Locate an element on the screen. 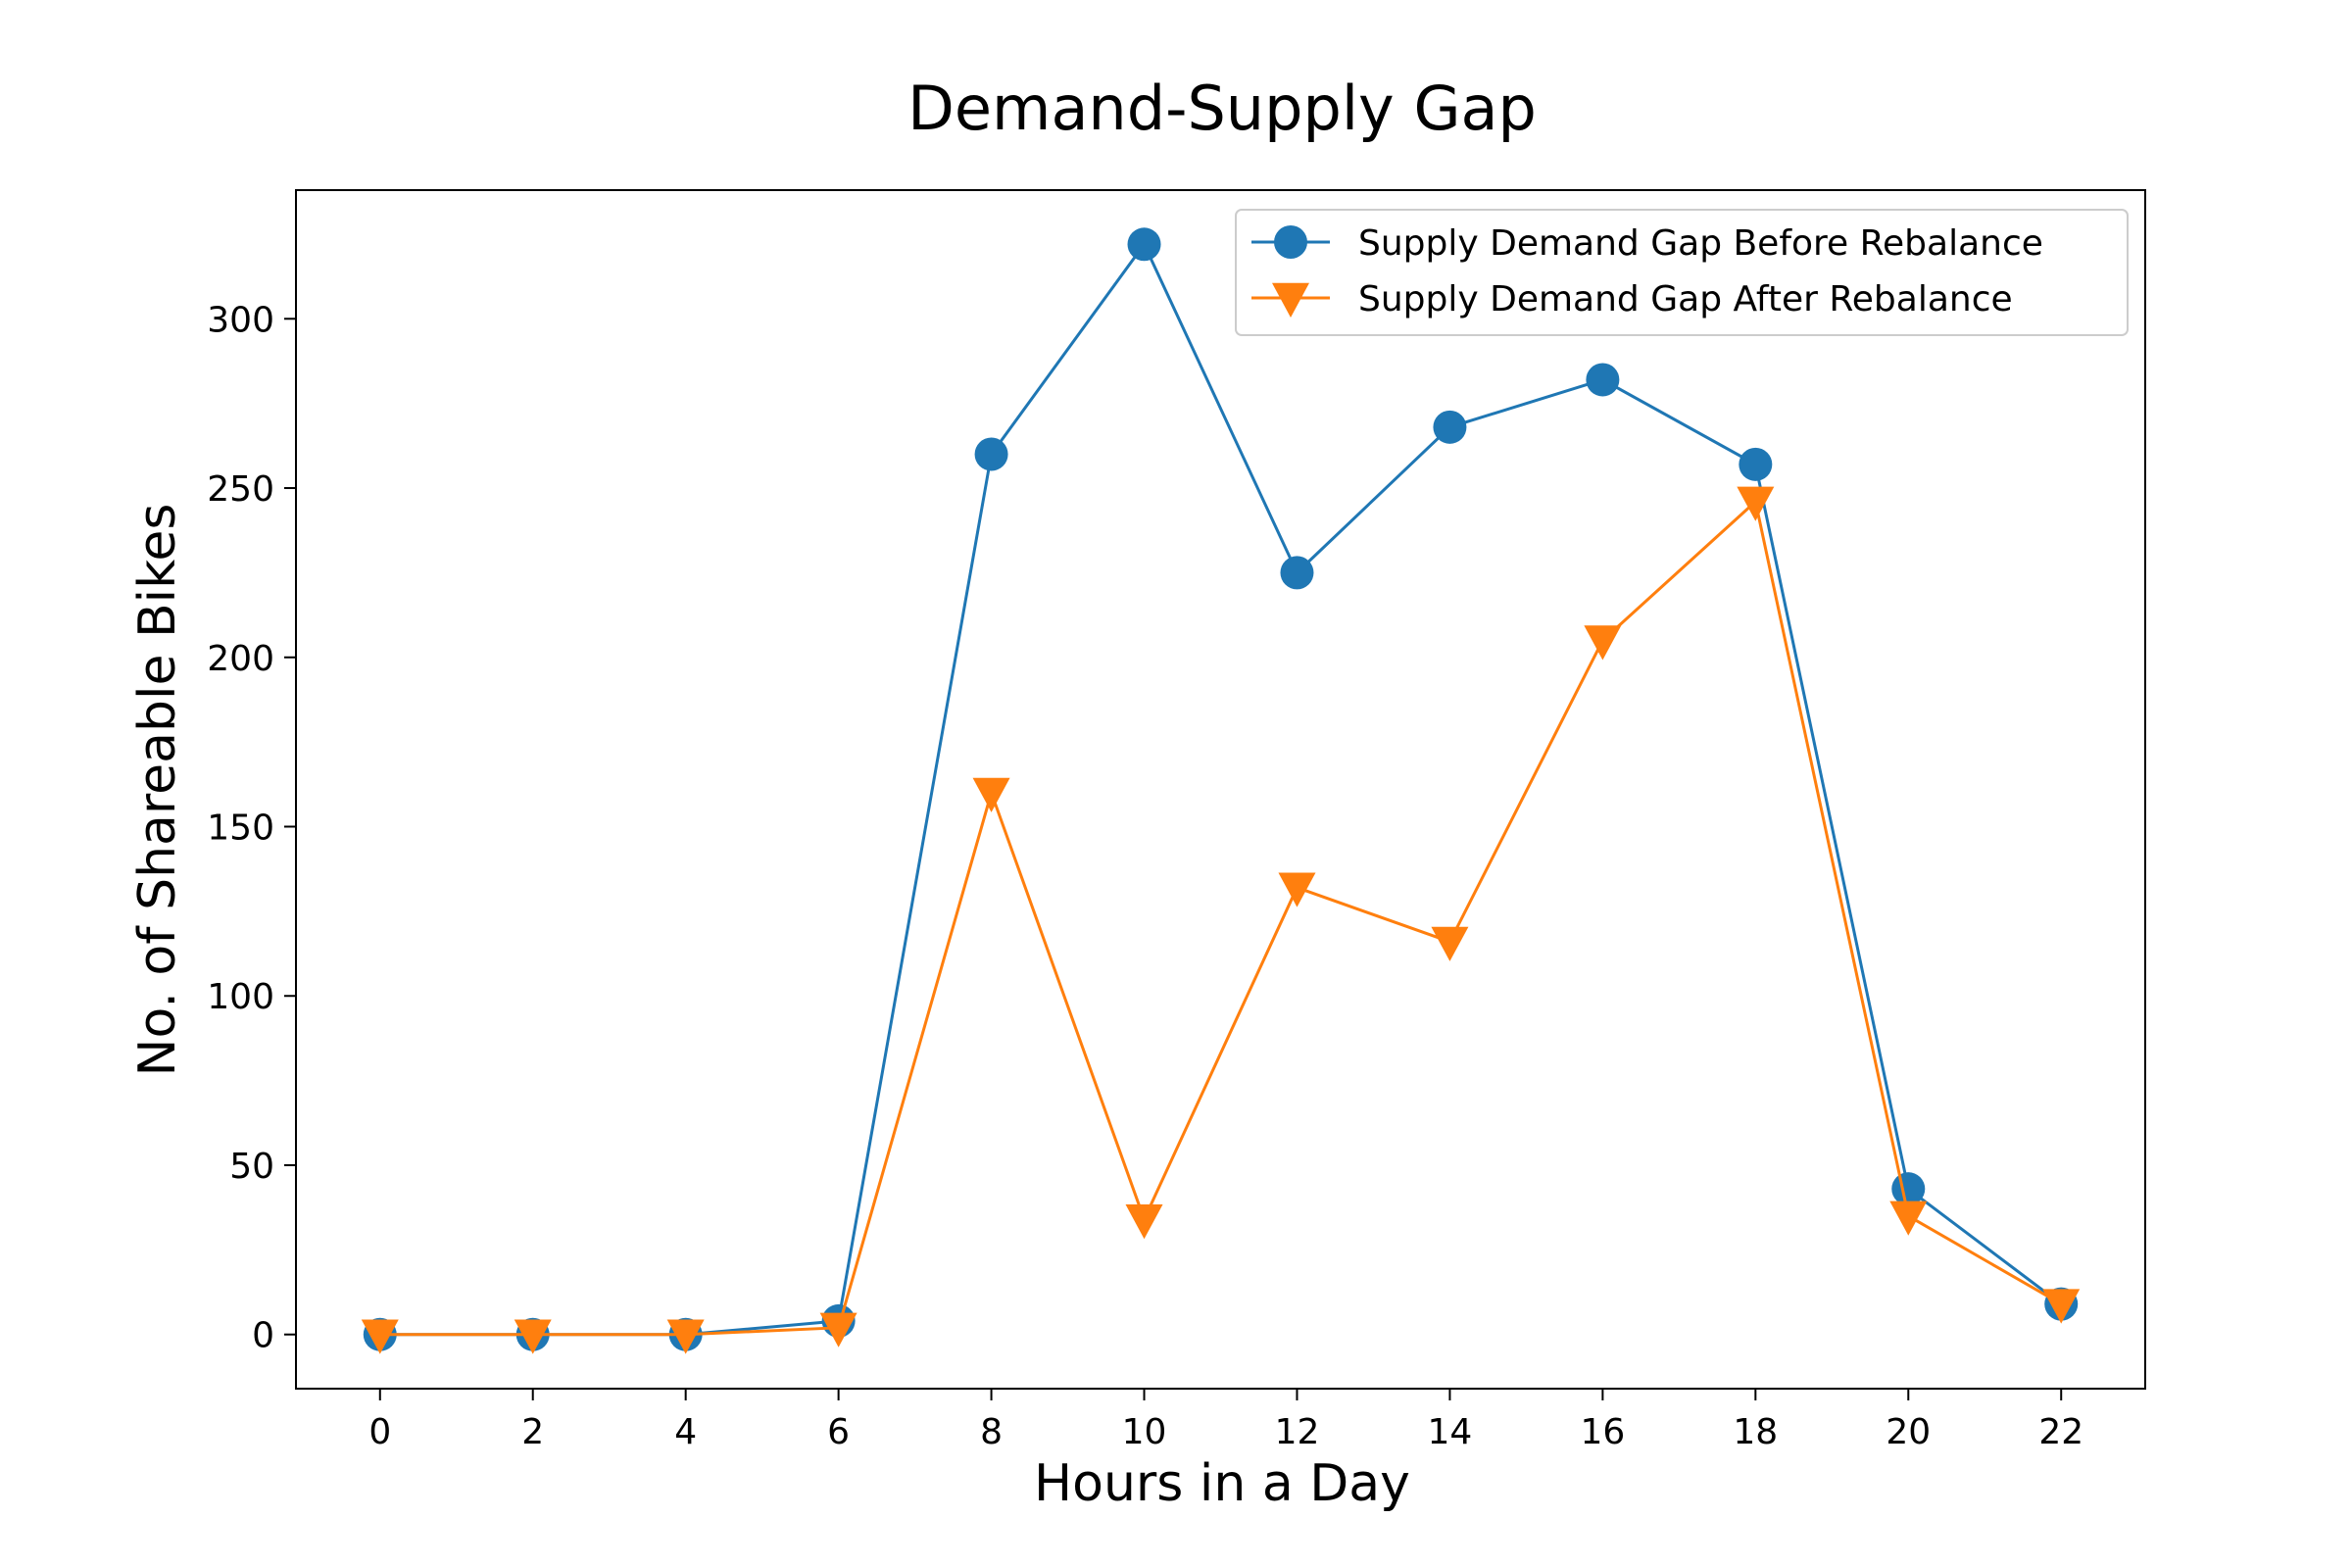  legend-frame is located at coordinates (1682, 272).